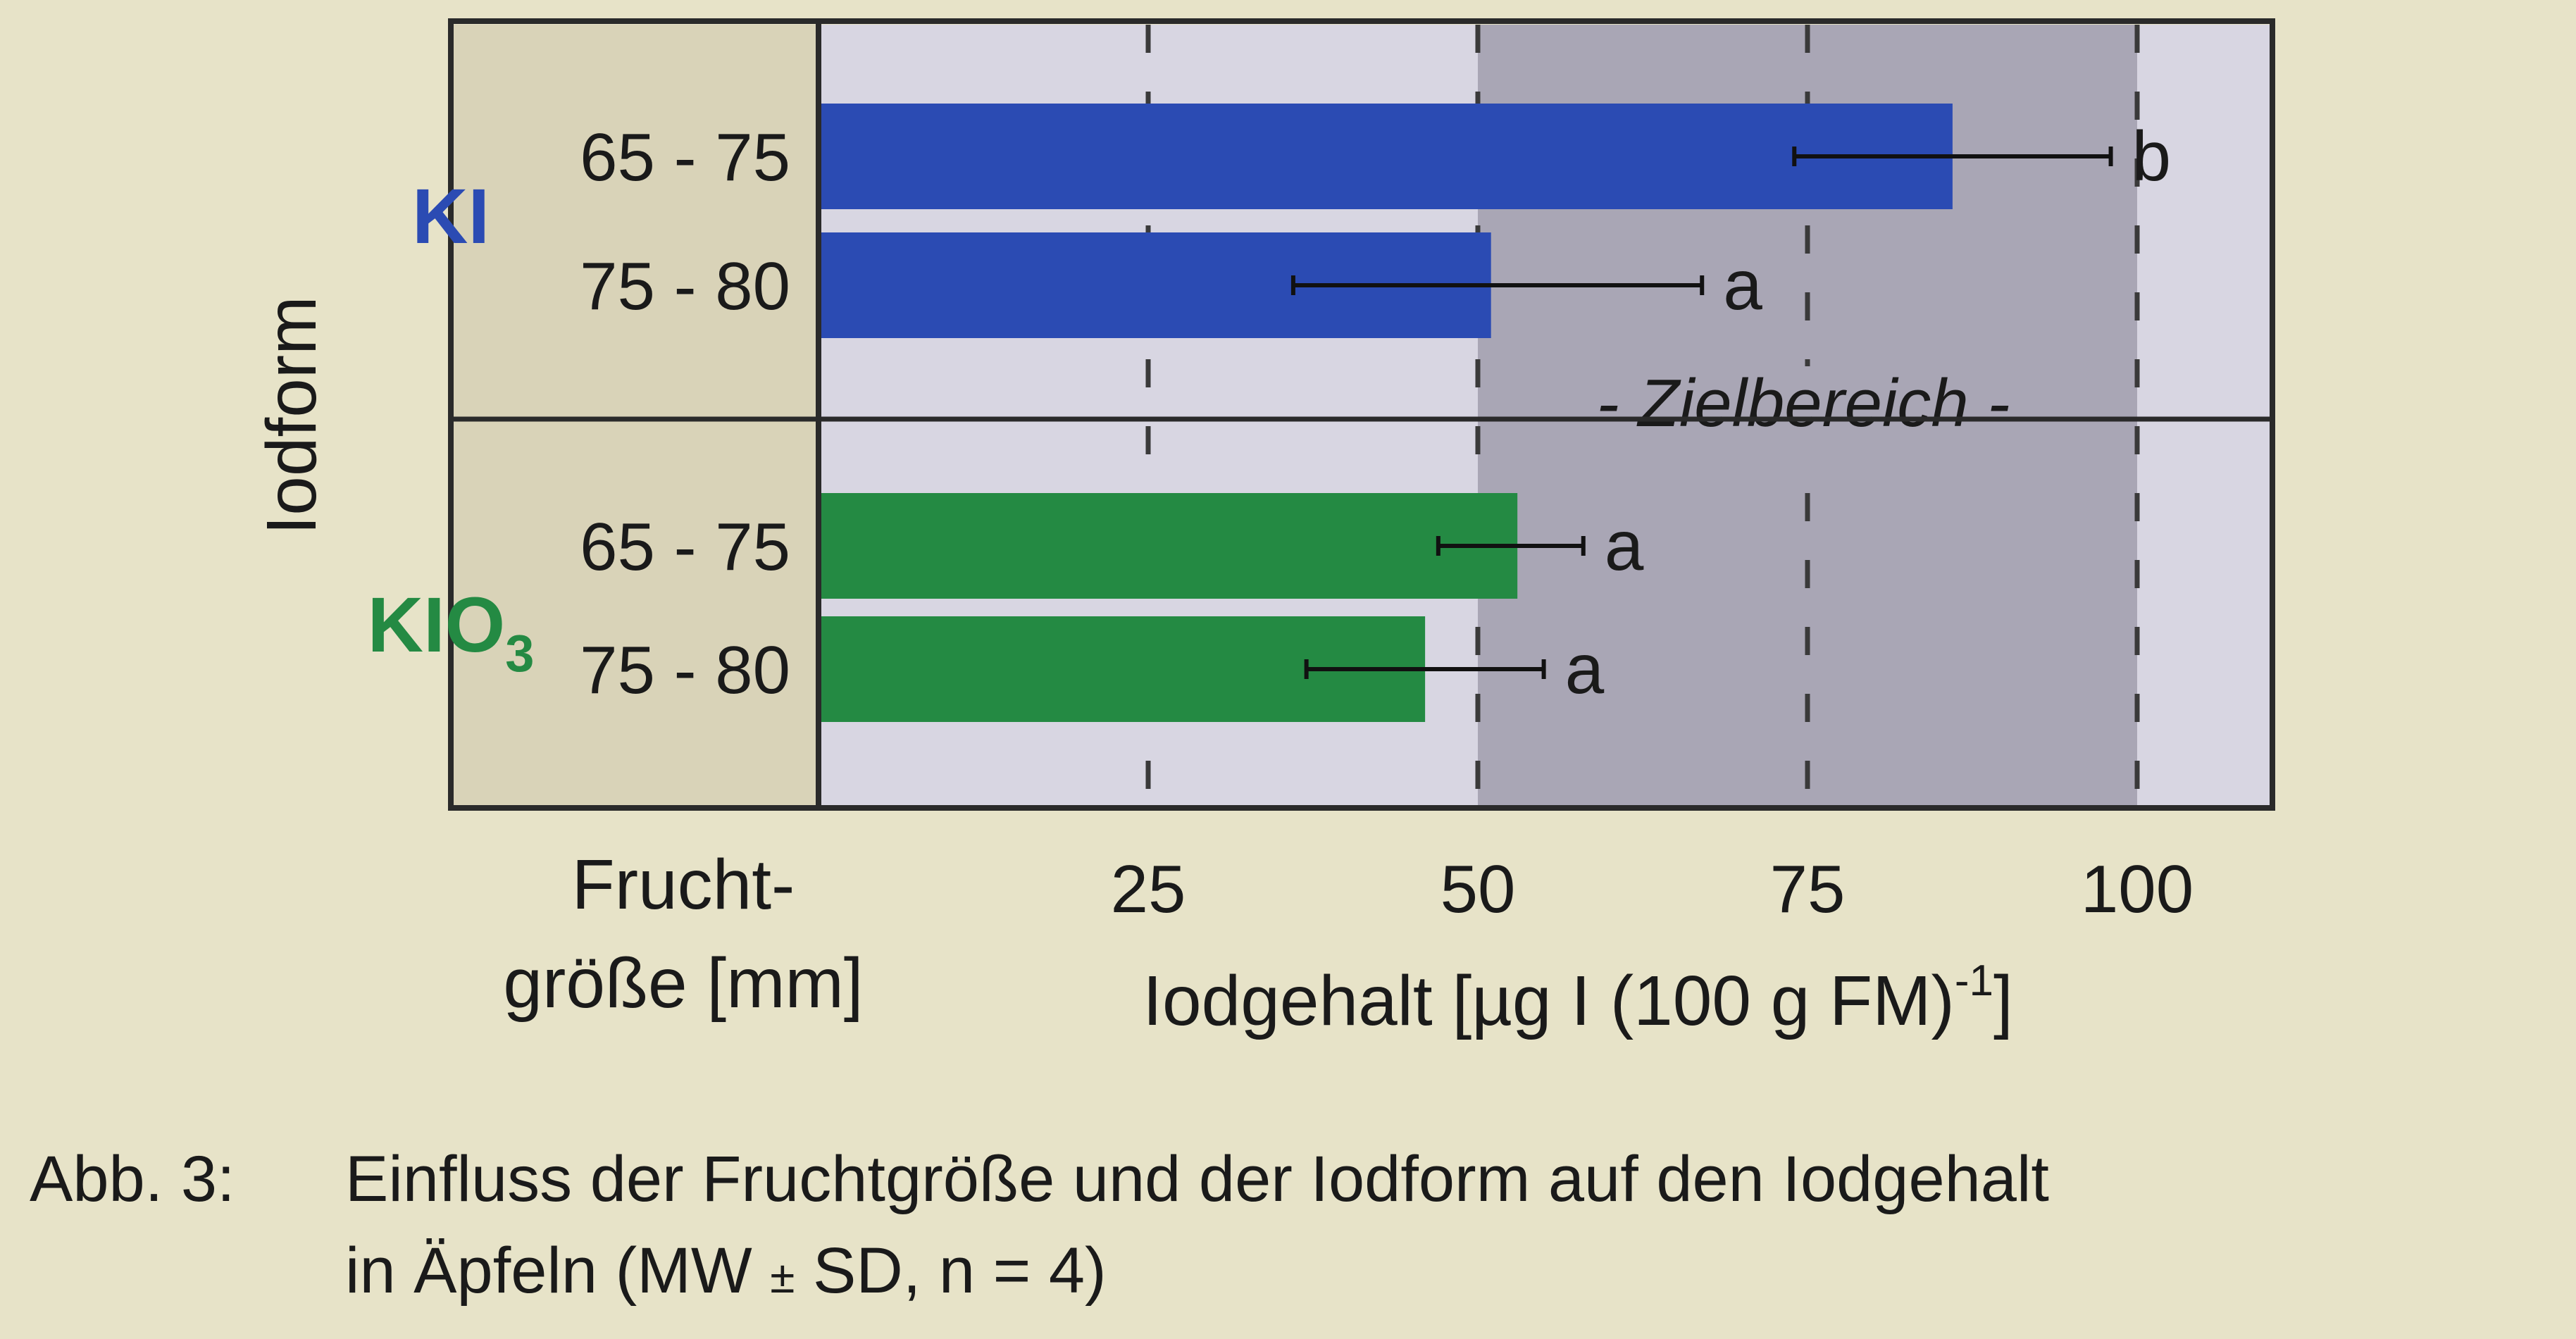 This screenshot has height=1339, width=2576. What do you see at coordinates (291, 415) in the screenshot?
I see `y-axis-title: Iodform` at bounding box center [291, 415].